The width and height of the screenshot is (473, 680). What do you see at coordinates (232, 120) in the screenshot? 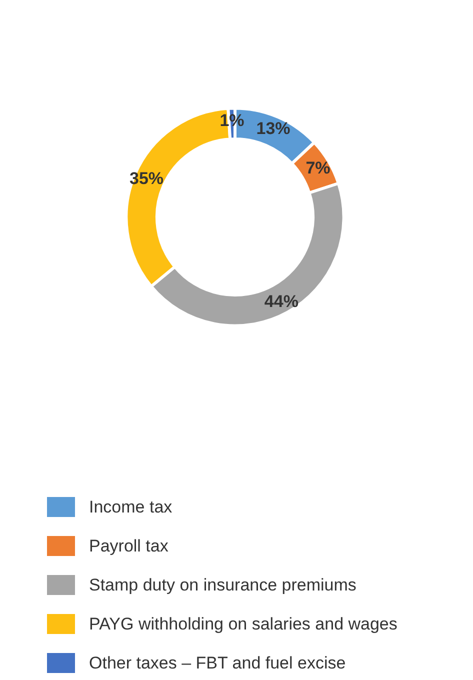
I see `data-label: 1%` at bounding box center [232, 120].